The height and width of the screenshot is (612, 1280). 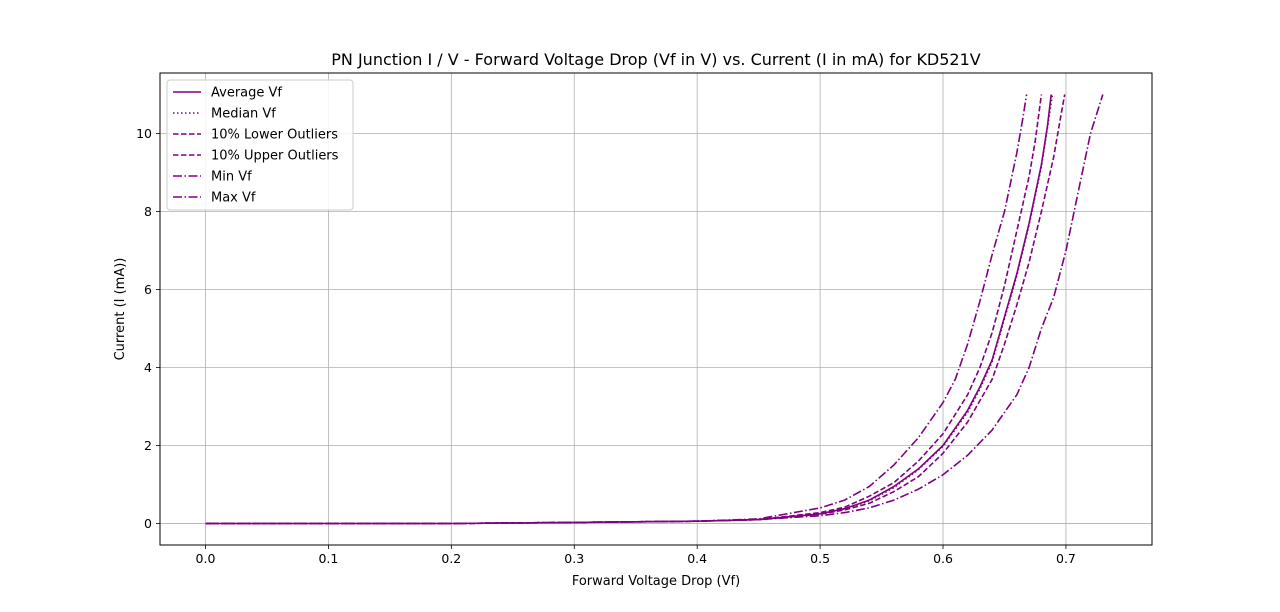 I want to click on legend-label-average-vf: Average Vf, so click(x=246, y=93).